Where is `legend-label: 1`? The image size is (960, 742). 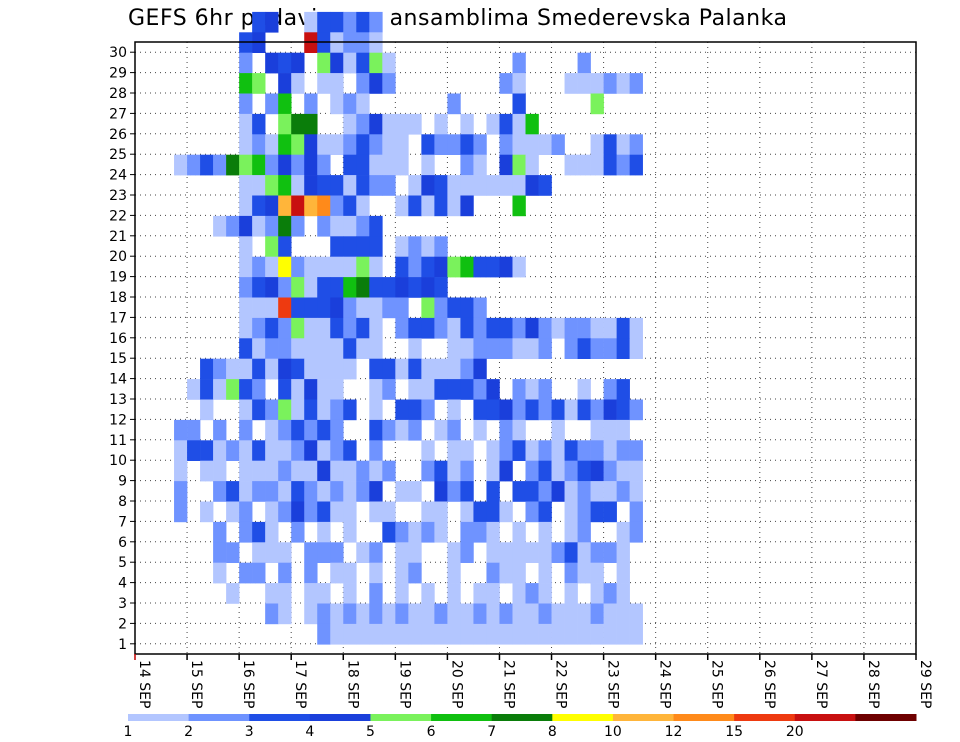
legend-label: 1 is located at coordinates (128, 732).